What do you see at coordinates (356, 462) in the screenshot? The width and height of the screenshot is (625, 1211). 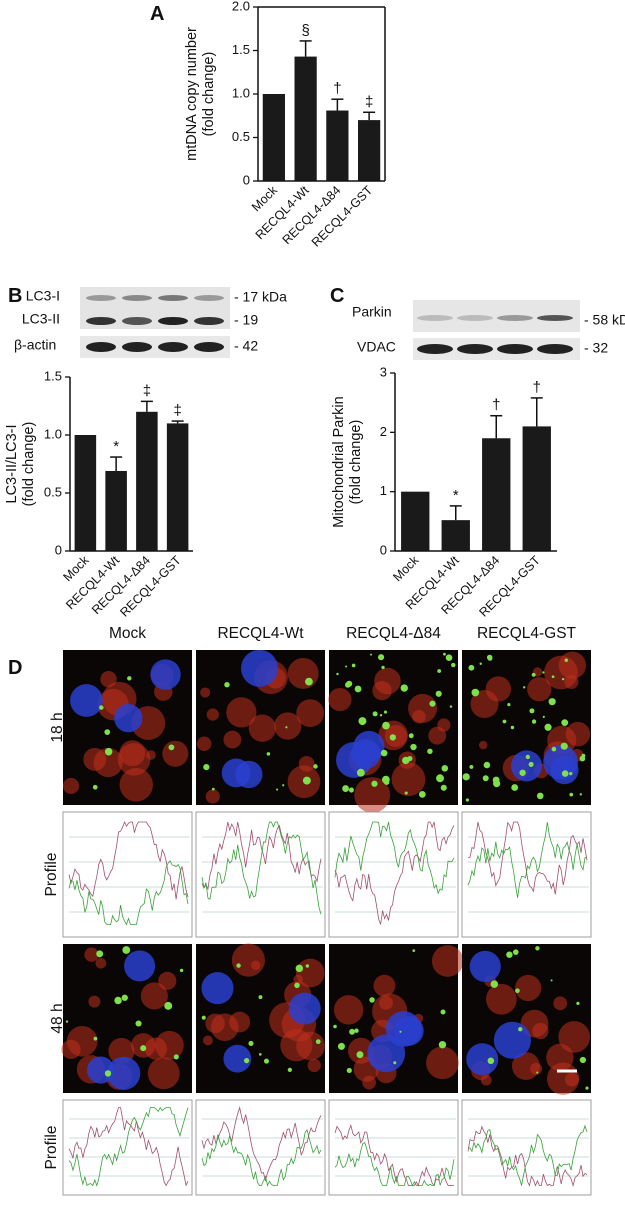 I see `y-axis-label: (fold change)` at bounding box center [356, 462].